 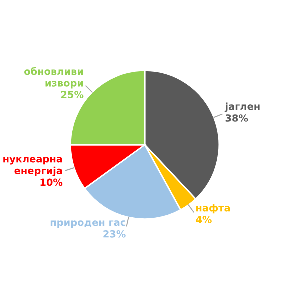 I want to click on data-label: 4%, so click(x=204, y=220).